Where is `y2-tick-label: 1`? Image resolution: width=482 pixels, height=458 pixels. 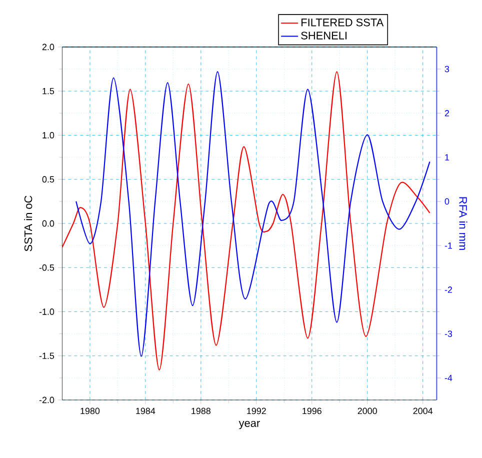
y2-tick-label: 1 is located at coordinates (447, 157).